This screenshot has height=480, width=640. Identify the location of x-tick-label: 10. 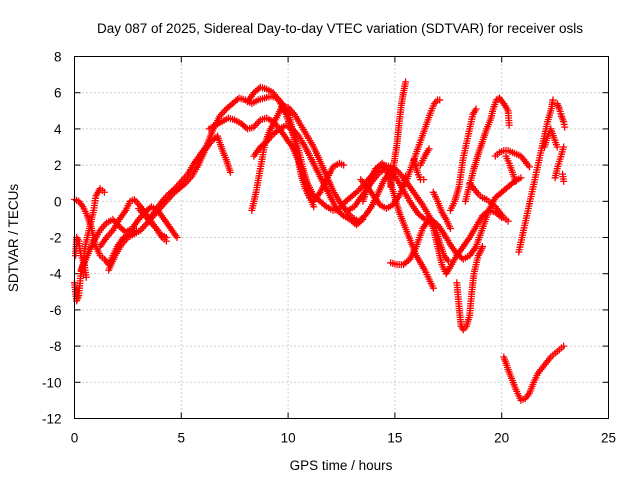
(288, 438).